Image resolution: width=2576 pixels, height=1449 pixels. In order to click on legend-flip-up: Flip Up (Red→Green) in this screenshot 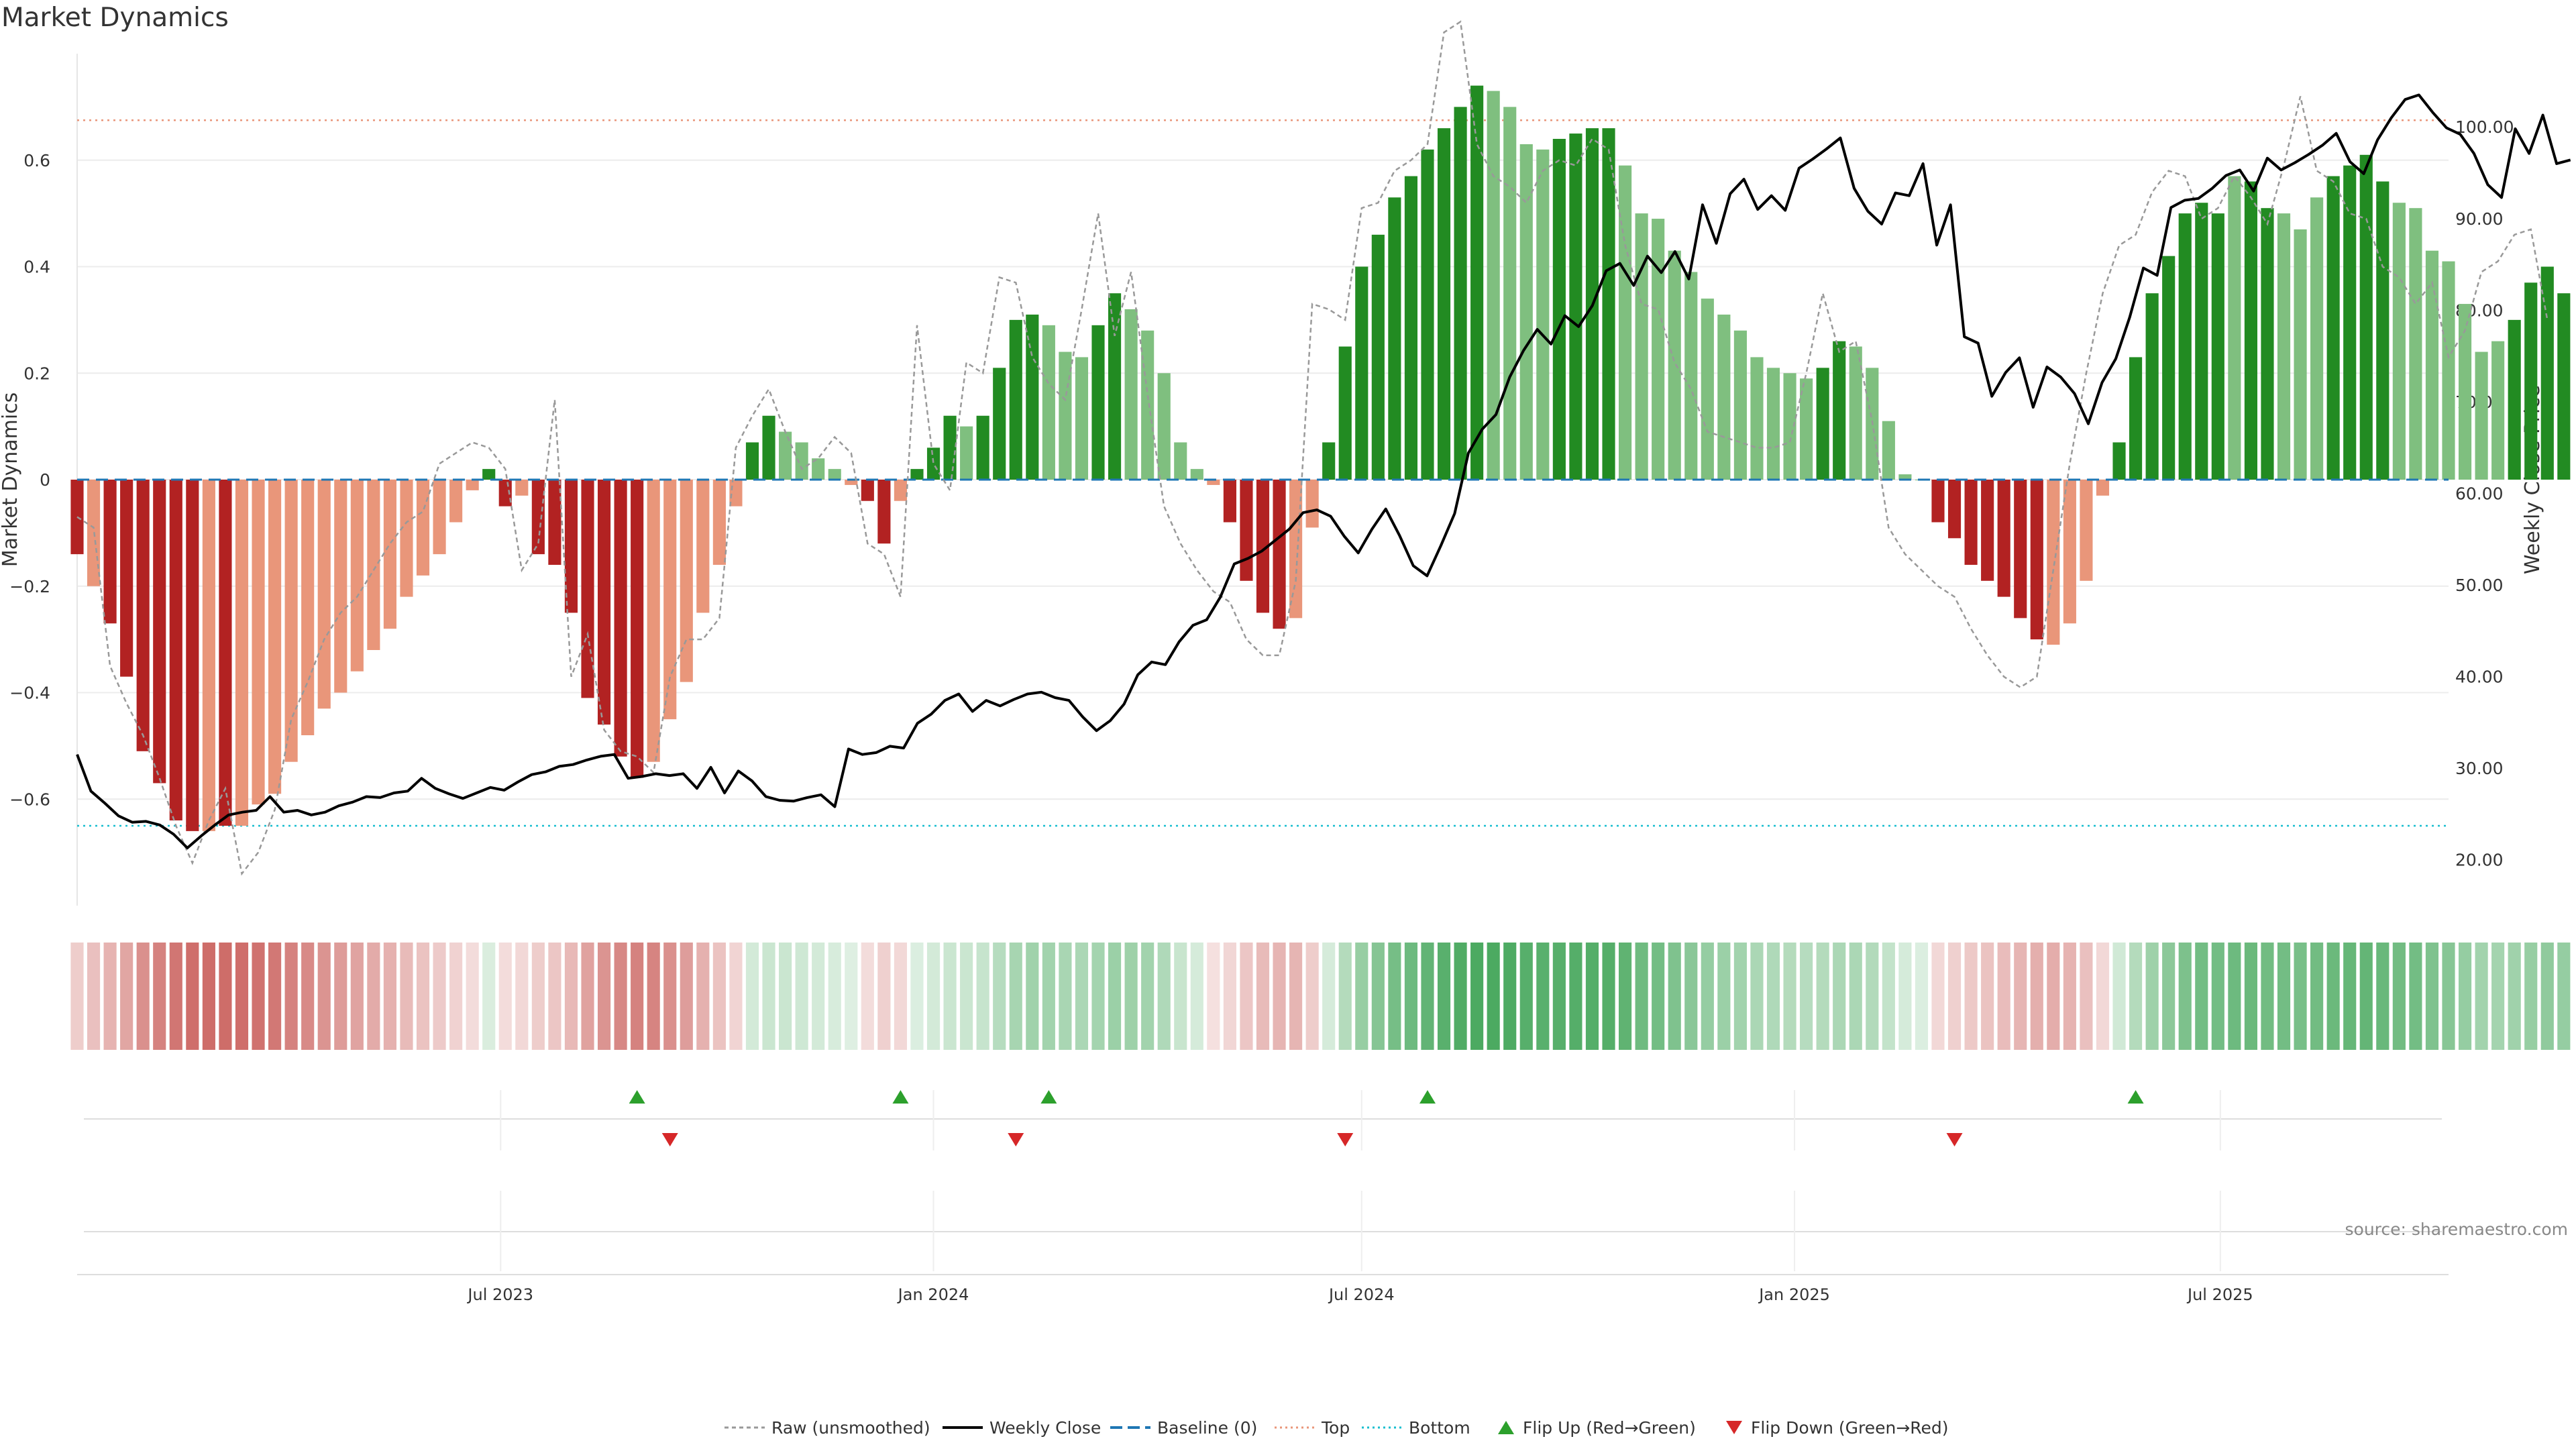, I will do `click(1596, 1427)`.